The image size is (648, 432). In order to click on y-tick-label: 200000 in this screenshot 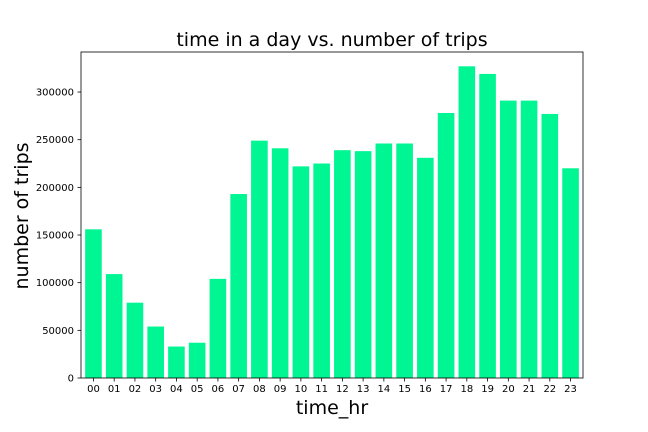, I will do `click(55, 188)`.